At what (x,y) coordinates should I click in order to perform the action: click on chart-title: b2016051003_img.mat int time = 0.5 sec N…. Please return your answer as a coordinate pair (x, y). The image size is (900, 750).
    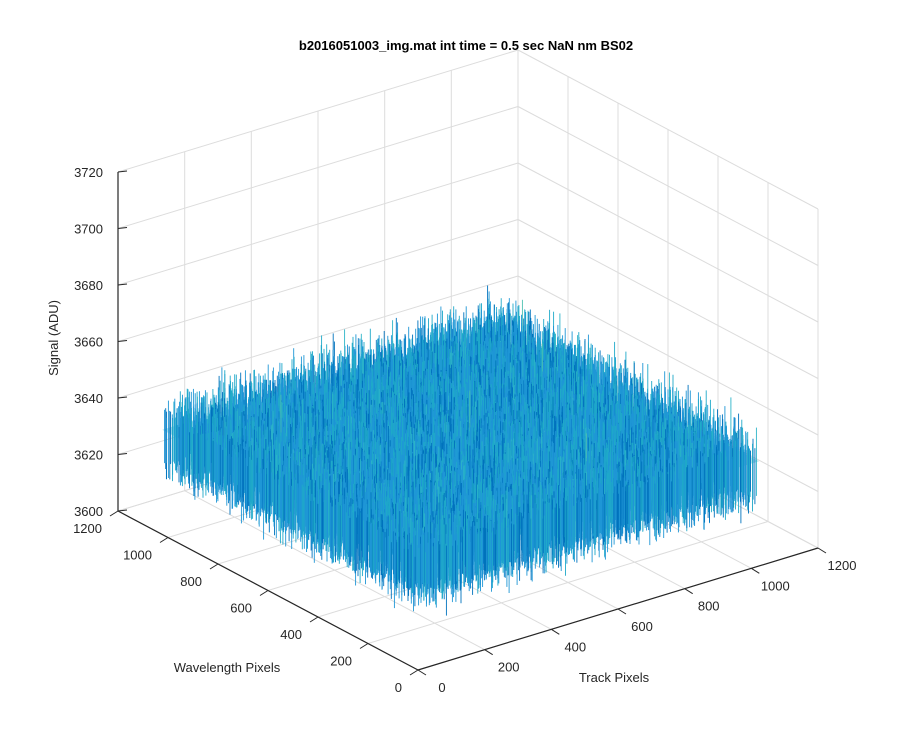
    Looking at the image, I should click on (466, 45).